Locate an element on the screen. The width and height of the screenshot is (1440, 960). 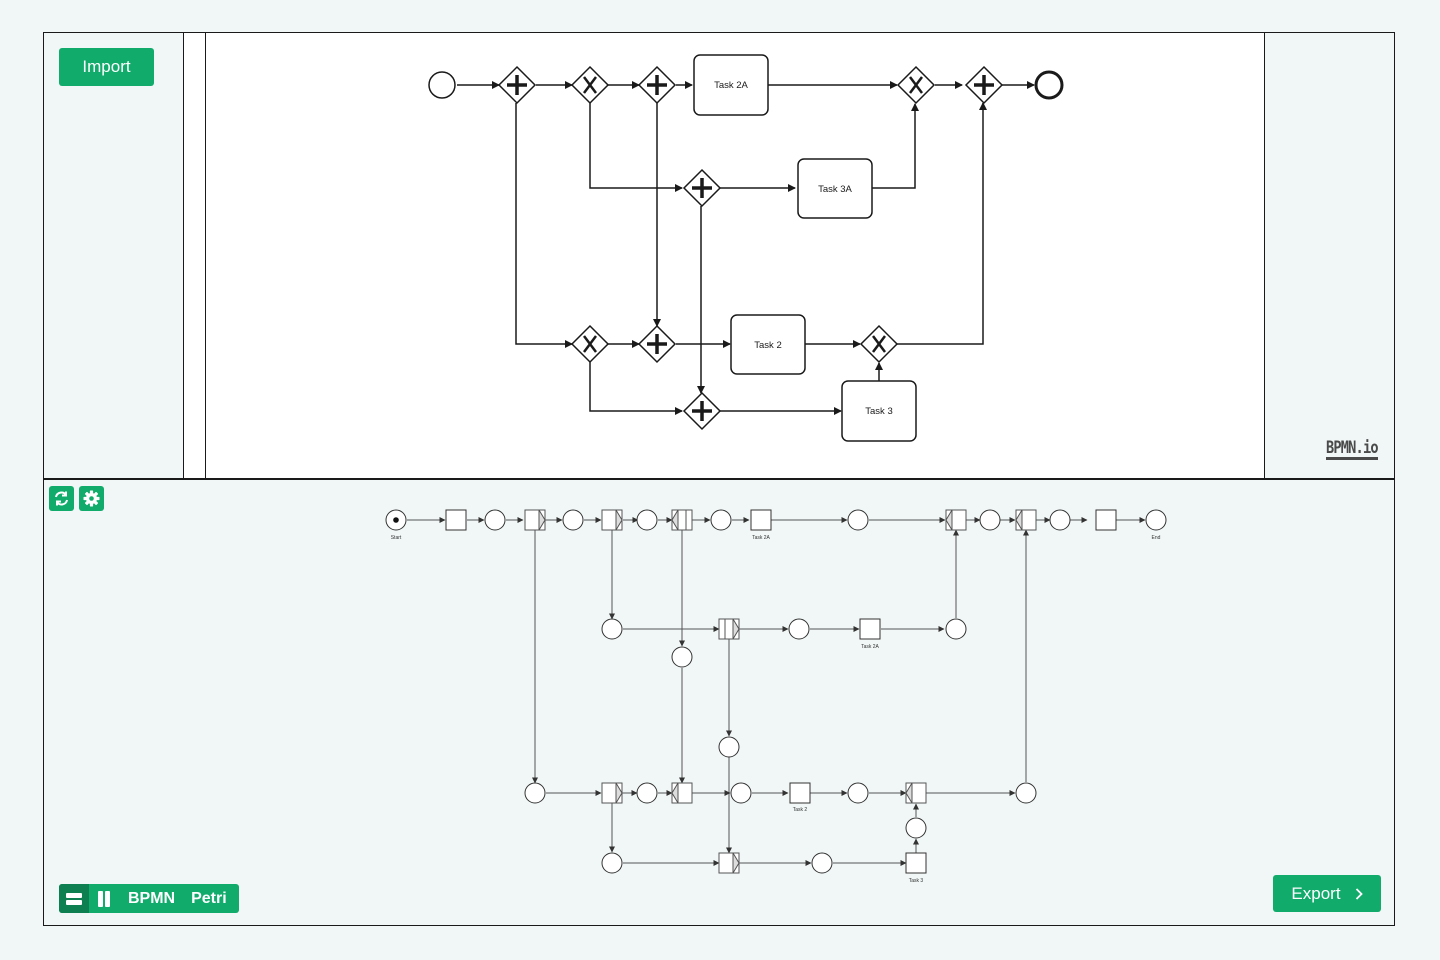
refresh-icon is located at coordinates (61, 498).